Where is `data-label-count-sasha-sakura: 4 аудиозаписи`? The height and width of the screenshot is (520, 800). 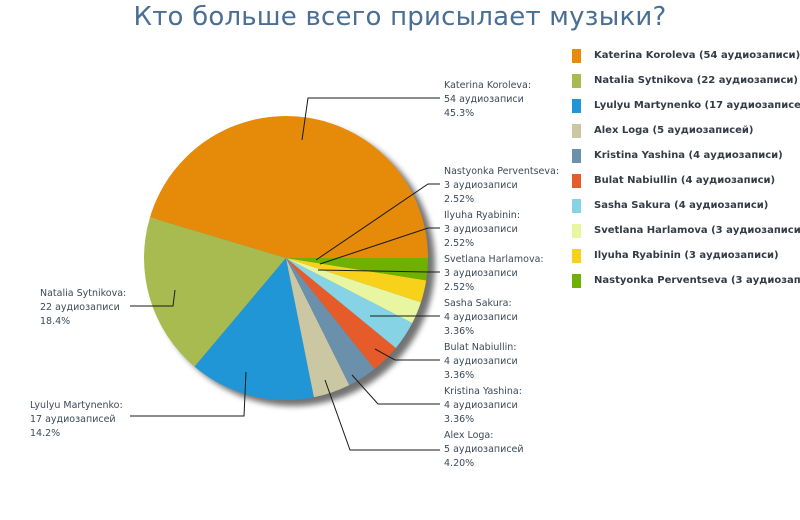
data-label-count-sasha-sakura: 4 аудиозаписи is located at coordinates (481, 317).